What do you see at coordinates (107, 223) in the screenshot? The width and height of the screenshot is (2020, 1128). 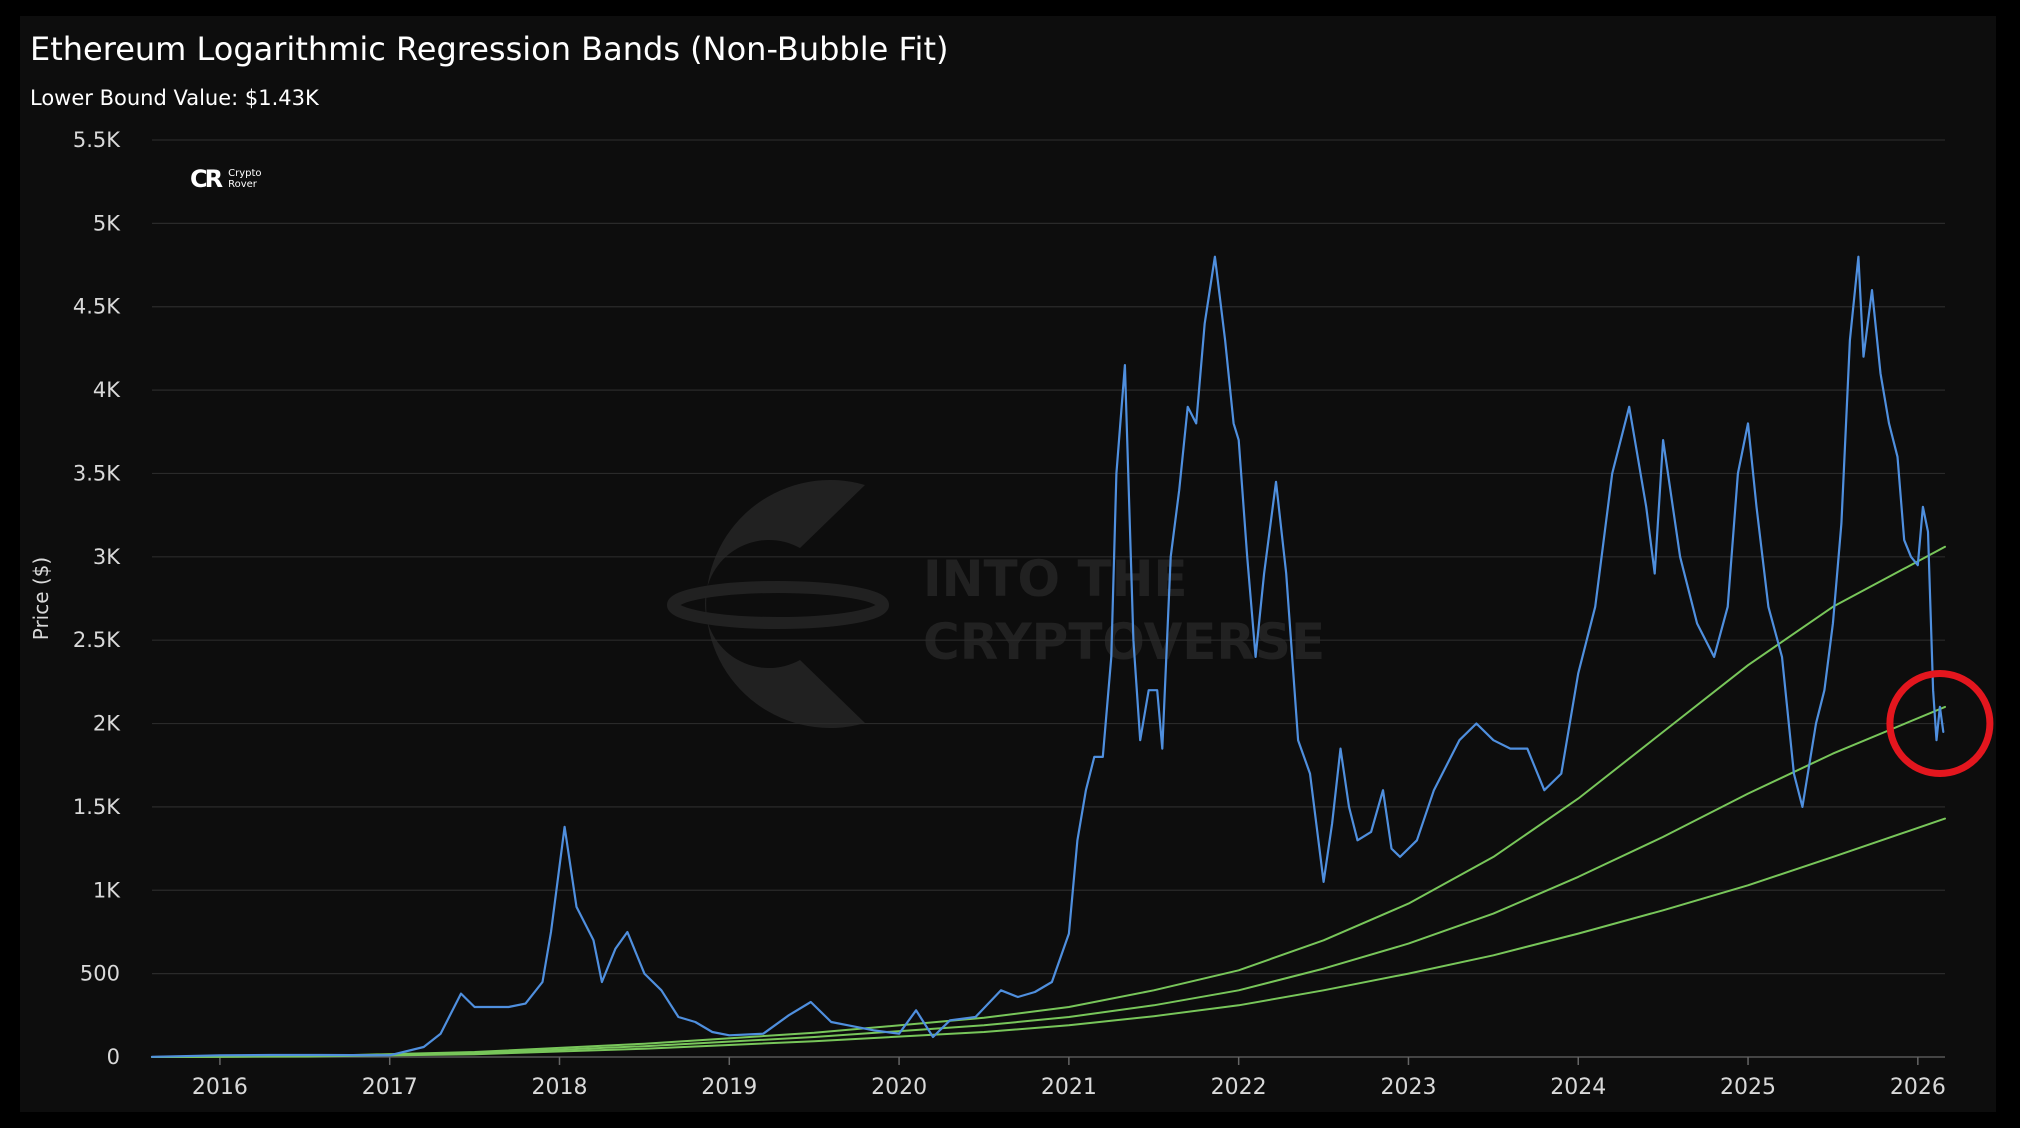 I see `y-tick-label: 5K` at bounding box center [107, 223].